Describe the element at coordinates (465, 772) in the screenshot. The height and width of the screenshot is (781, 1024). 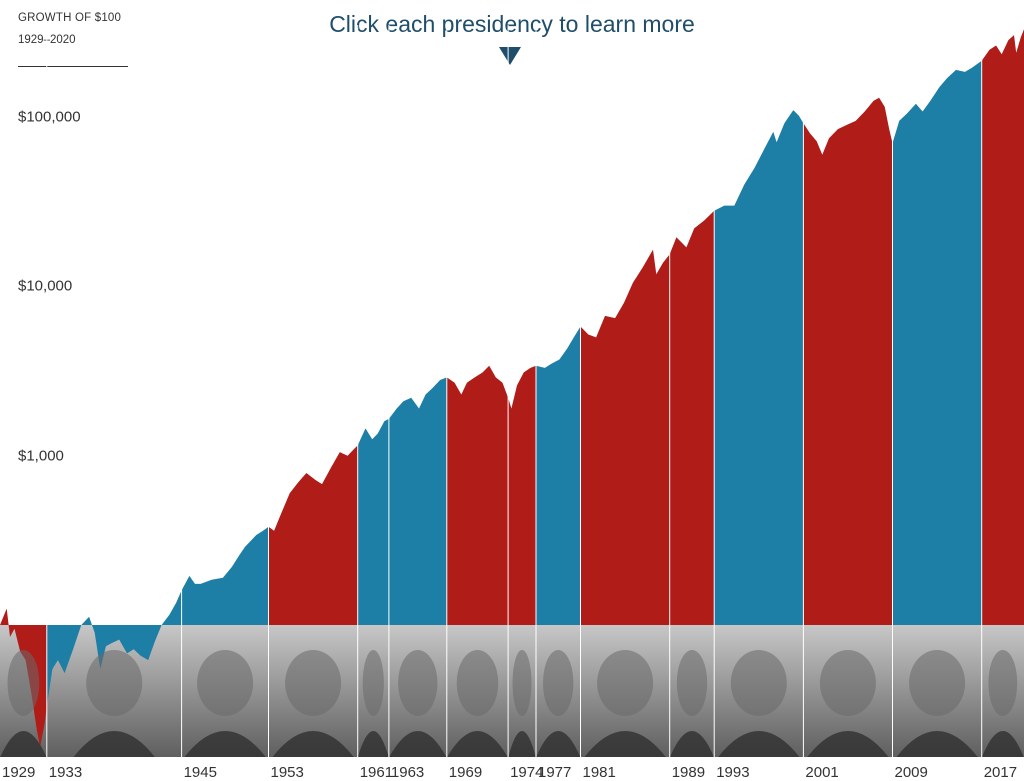
I see `x-tick-label: 1969` at that location.